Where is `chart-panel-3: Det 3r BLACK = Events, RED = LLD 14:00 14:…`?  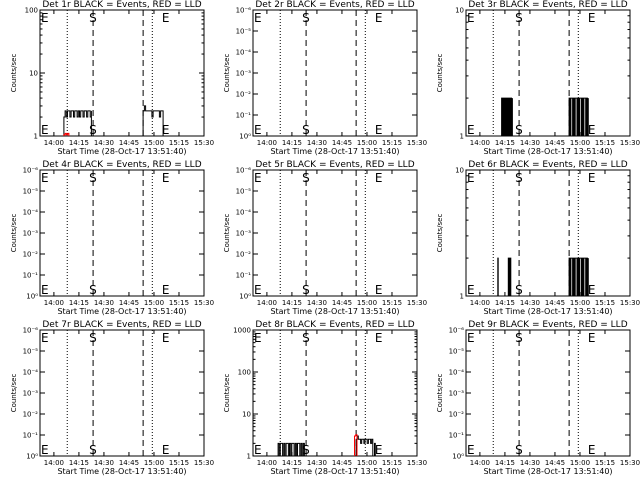
chart-panel-3: Det 3r BLACK = Events, RED = LLD 14:00 14:… is located at coordinates (538, 78).